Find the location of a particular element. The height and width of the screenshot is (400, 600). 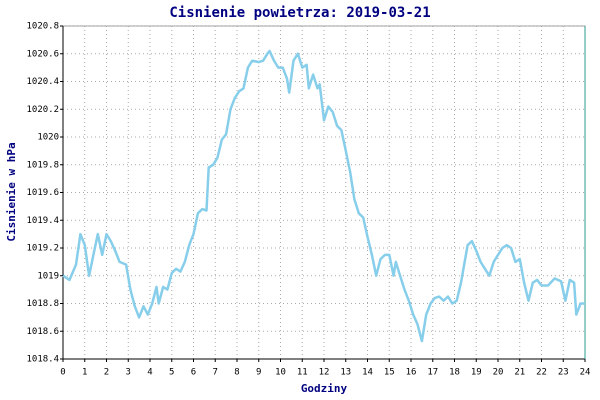

y-tick-label: 1018.8 is located at coordinates (42, 304).